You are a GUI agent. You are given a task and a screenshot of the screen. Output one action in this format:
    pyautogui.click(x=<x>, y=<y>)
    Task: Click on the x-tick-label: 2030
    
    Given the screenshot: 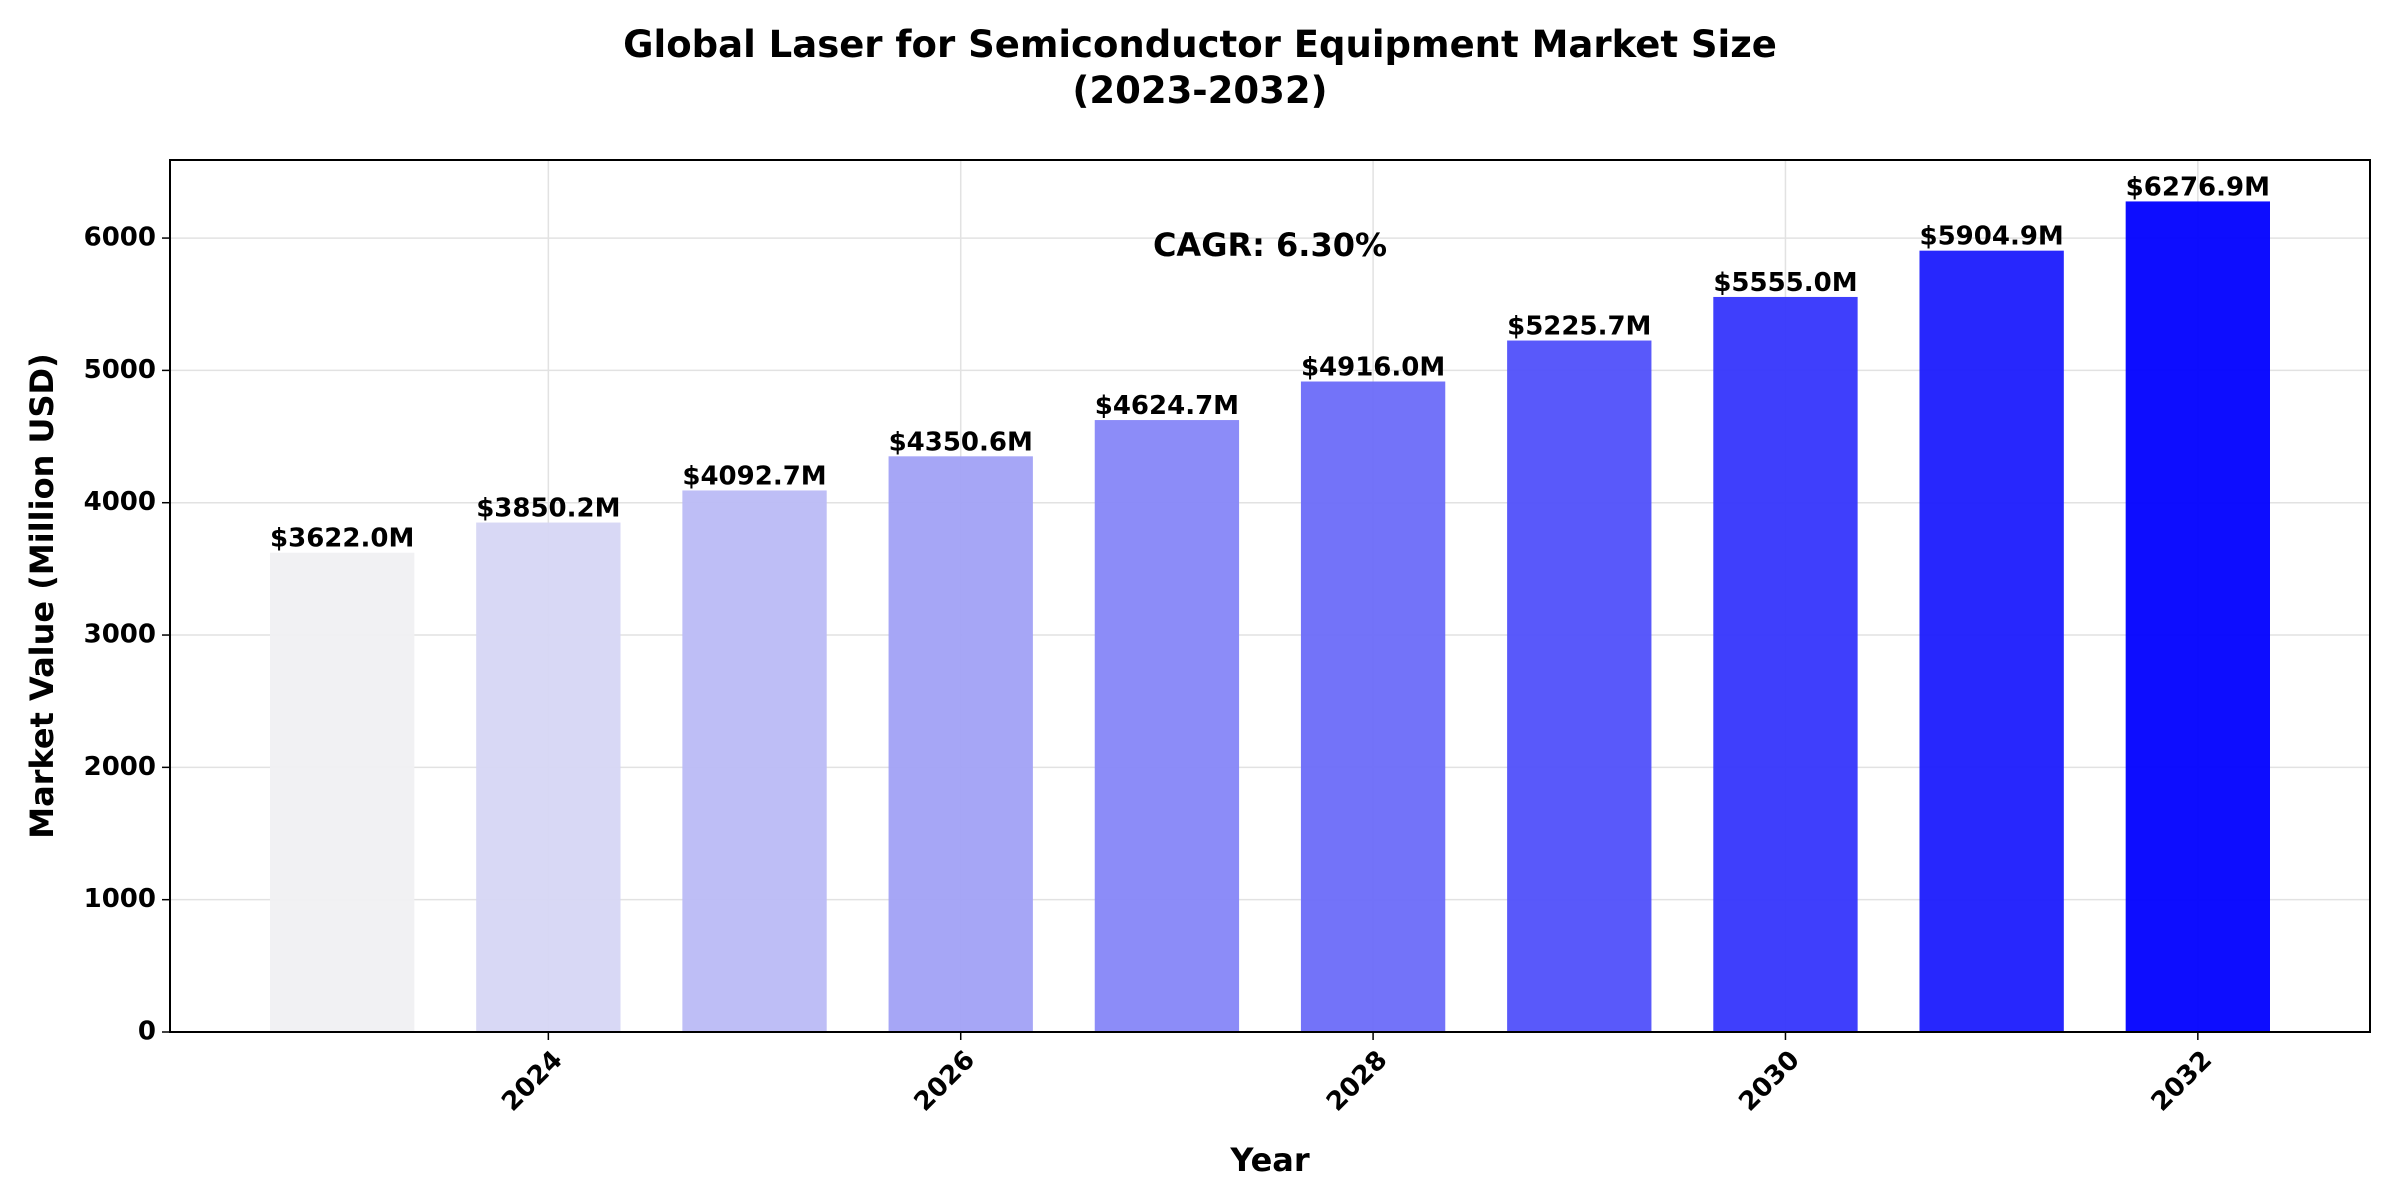 What is the action you would take?
    pyautogui.click(x=1769, y=1081)
    